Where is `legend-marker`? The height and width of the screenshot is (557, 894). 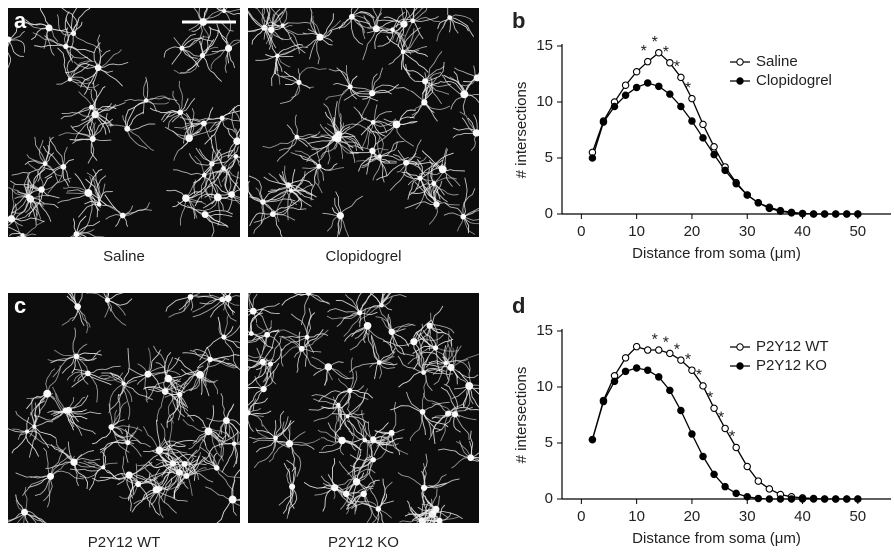 legend-marker is located at coordinates (740, 81).